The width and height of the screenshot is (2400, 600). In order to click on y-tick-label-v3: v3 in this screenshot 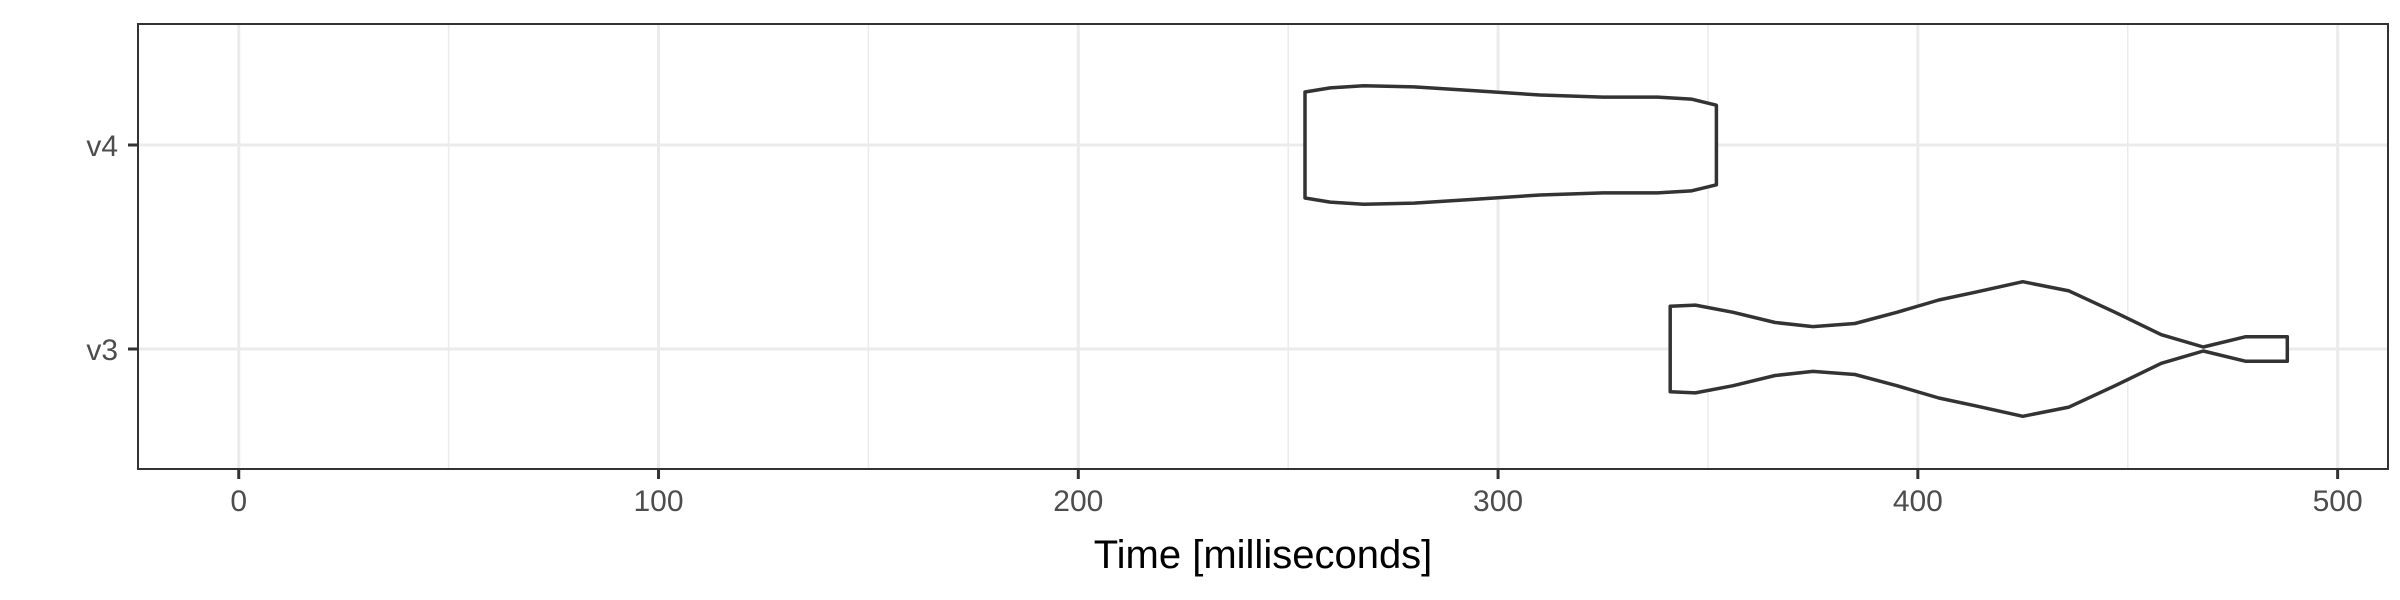, I will do `click(102, 350)`.